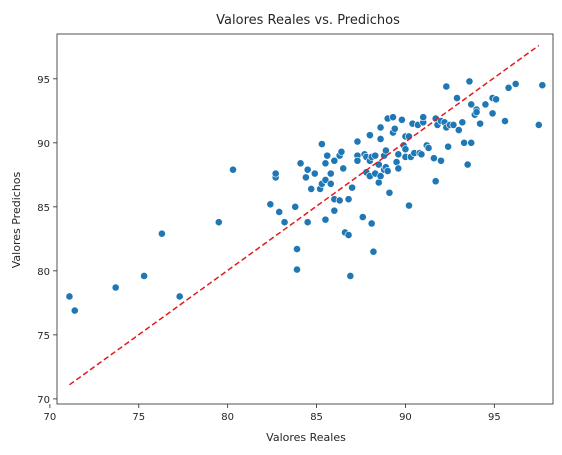 The image size is (562, 455). I want to click on y-tick-label: 95, so click(43, 80).